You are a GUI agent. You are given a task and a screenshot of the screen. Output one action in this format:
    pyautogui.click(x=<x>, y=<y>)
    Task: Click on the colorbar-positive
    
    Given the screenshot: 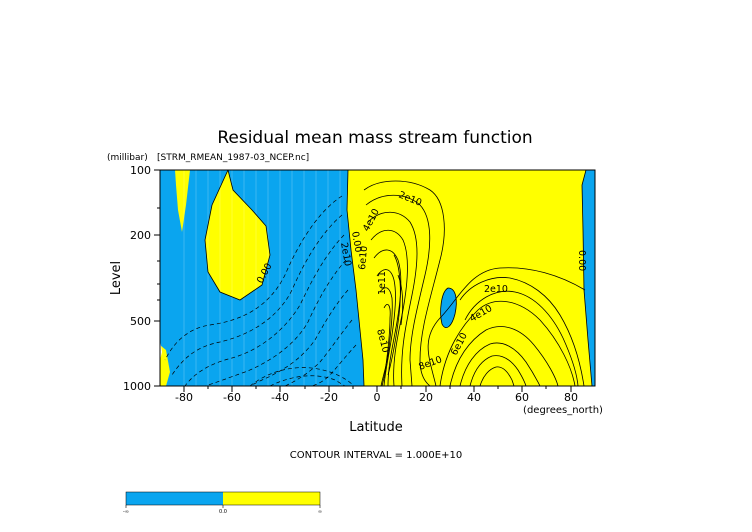 What is the action you would take?
    pyautogui.click(x=271, y=498)
    